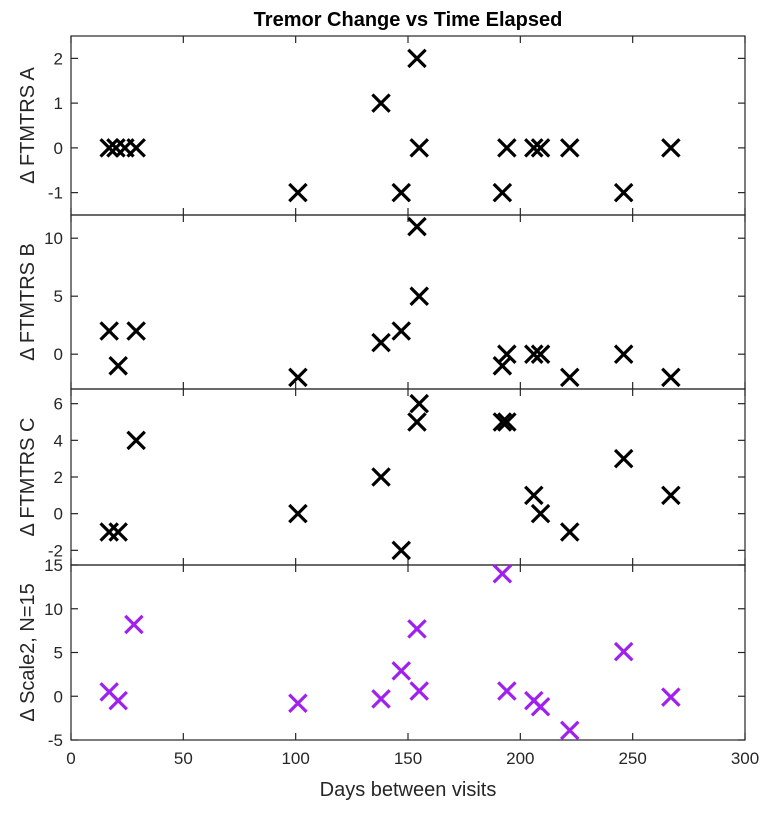  I want to click on x-tick-label: 100, so click(295, 758).